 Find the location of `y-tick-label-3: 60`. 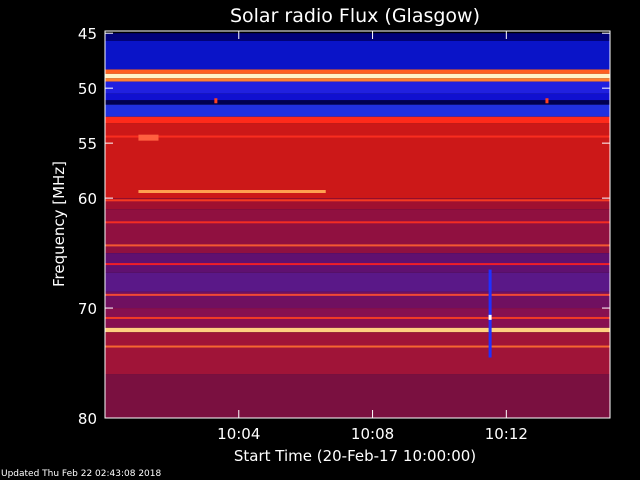

y-tick-label-3: 60 is located at coordinates (87, 199).